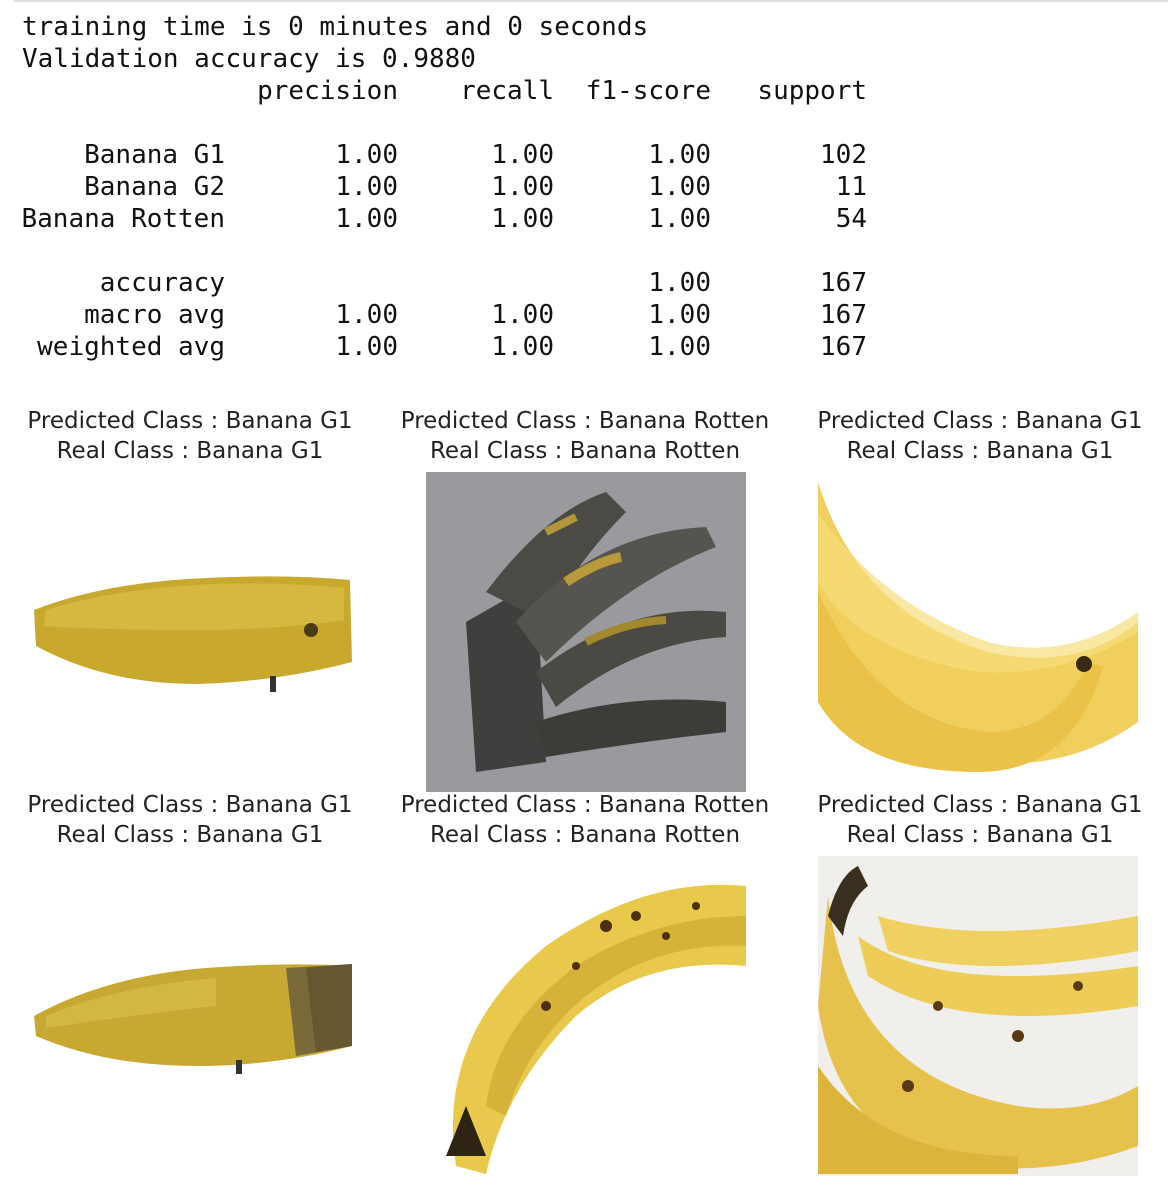 The width and height of the screenshot is (1168, 1198). What do you see at coordinates (335, 27) in the screenshot?
I see `training-time-text: training time is 0 minutes and 0 seconds` at bounding box center [335, 27].